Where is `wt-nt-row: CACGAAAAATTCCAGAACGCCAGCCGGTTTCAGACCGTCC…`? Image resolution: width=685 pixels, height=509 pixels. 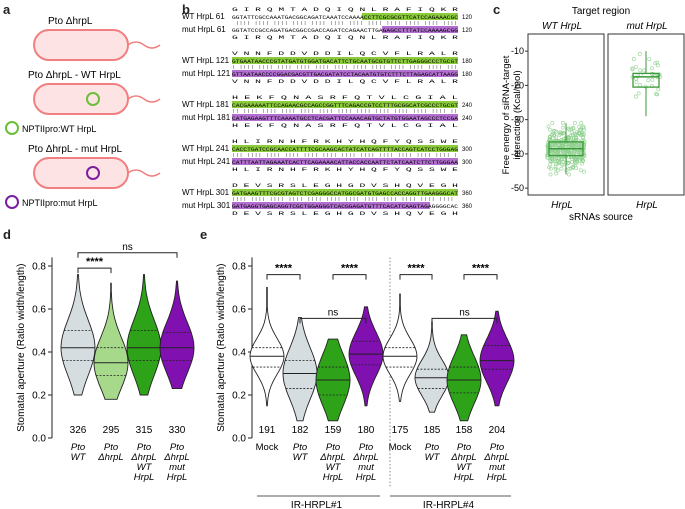
wt-nt-row: CACGAAAAATTCCAGAACGCCAGCCGGTTTCAGACCGTCC… is located at coordinates (345, 105).